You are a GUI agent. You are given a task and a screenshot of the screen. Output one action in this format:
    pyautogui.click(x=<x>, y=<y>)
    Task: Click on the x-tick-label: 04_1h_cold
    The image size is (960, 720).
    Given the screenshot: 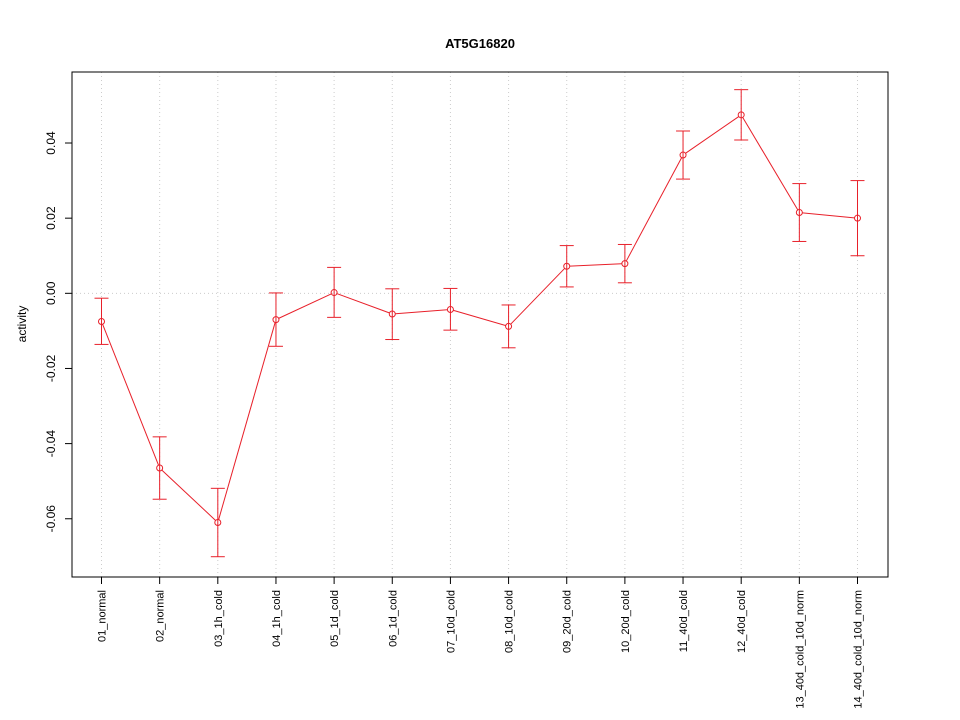 What is the action you would take?
    pyautogui.click(x=277, y=618)
    